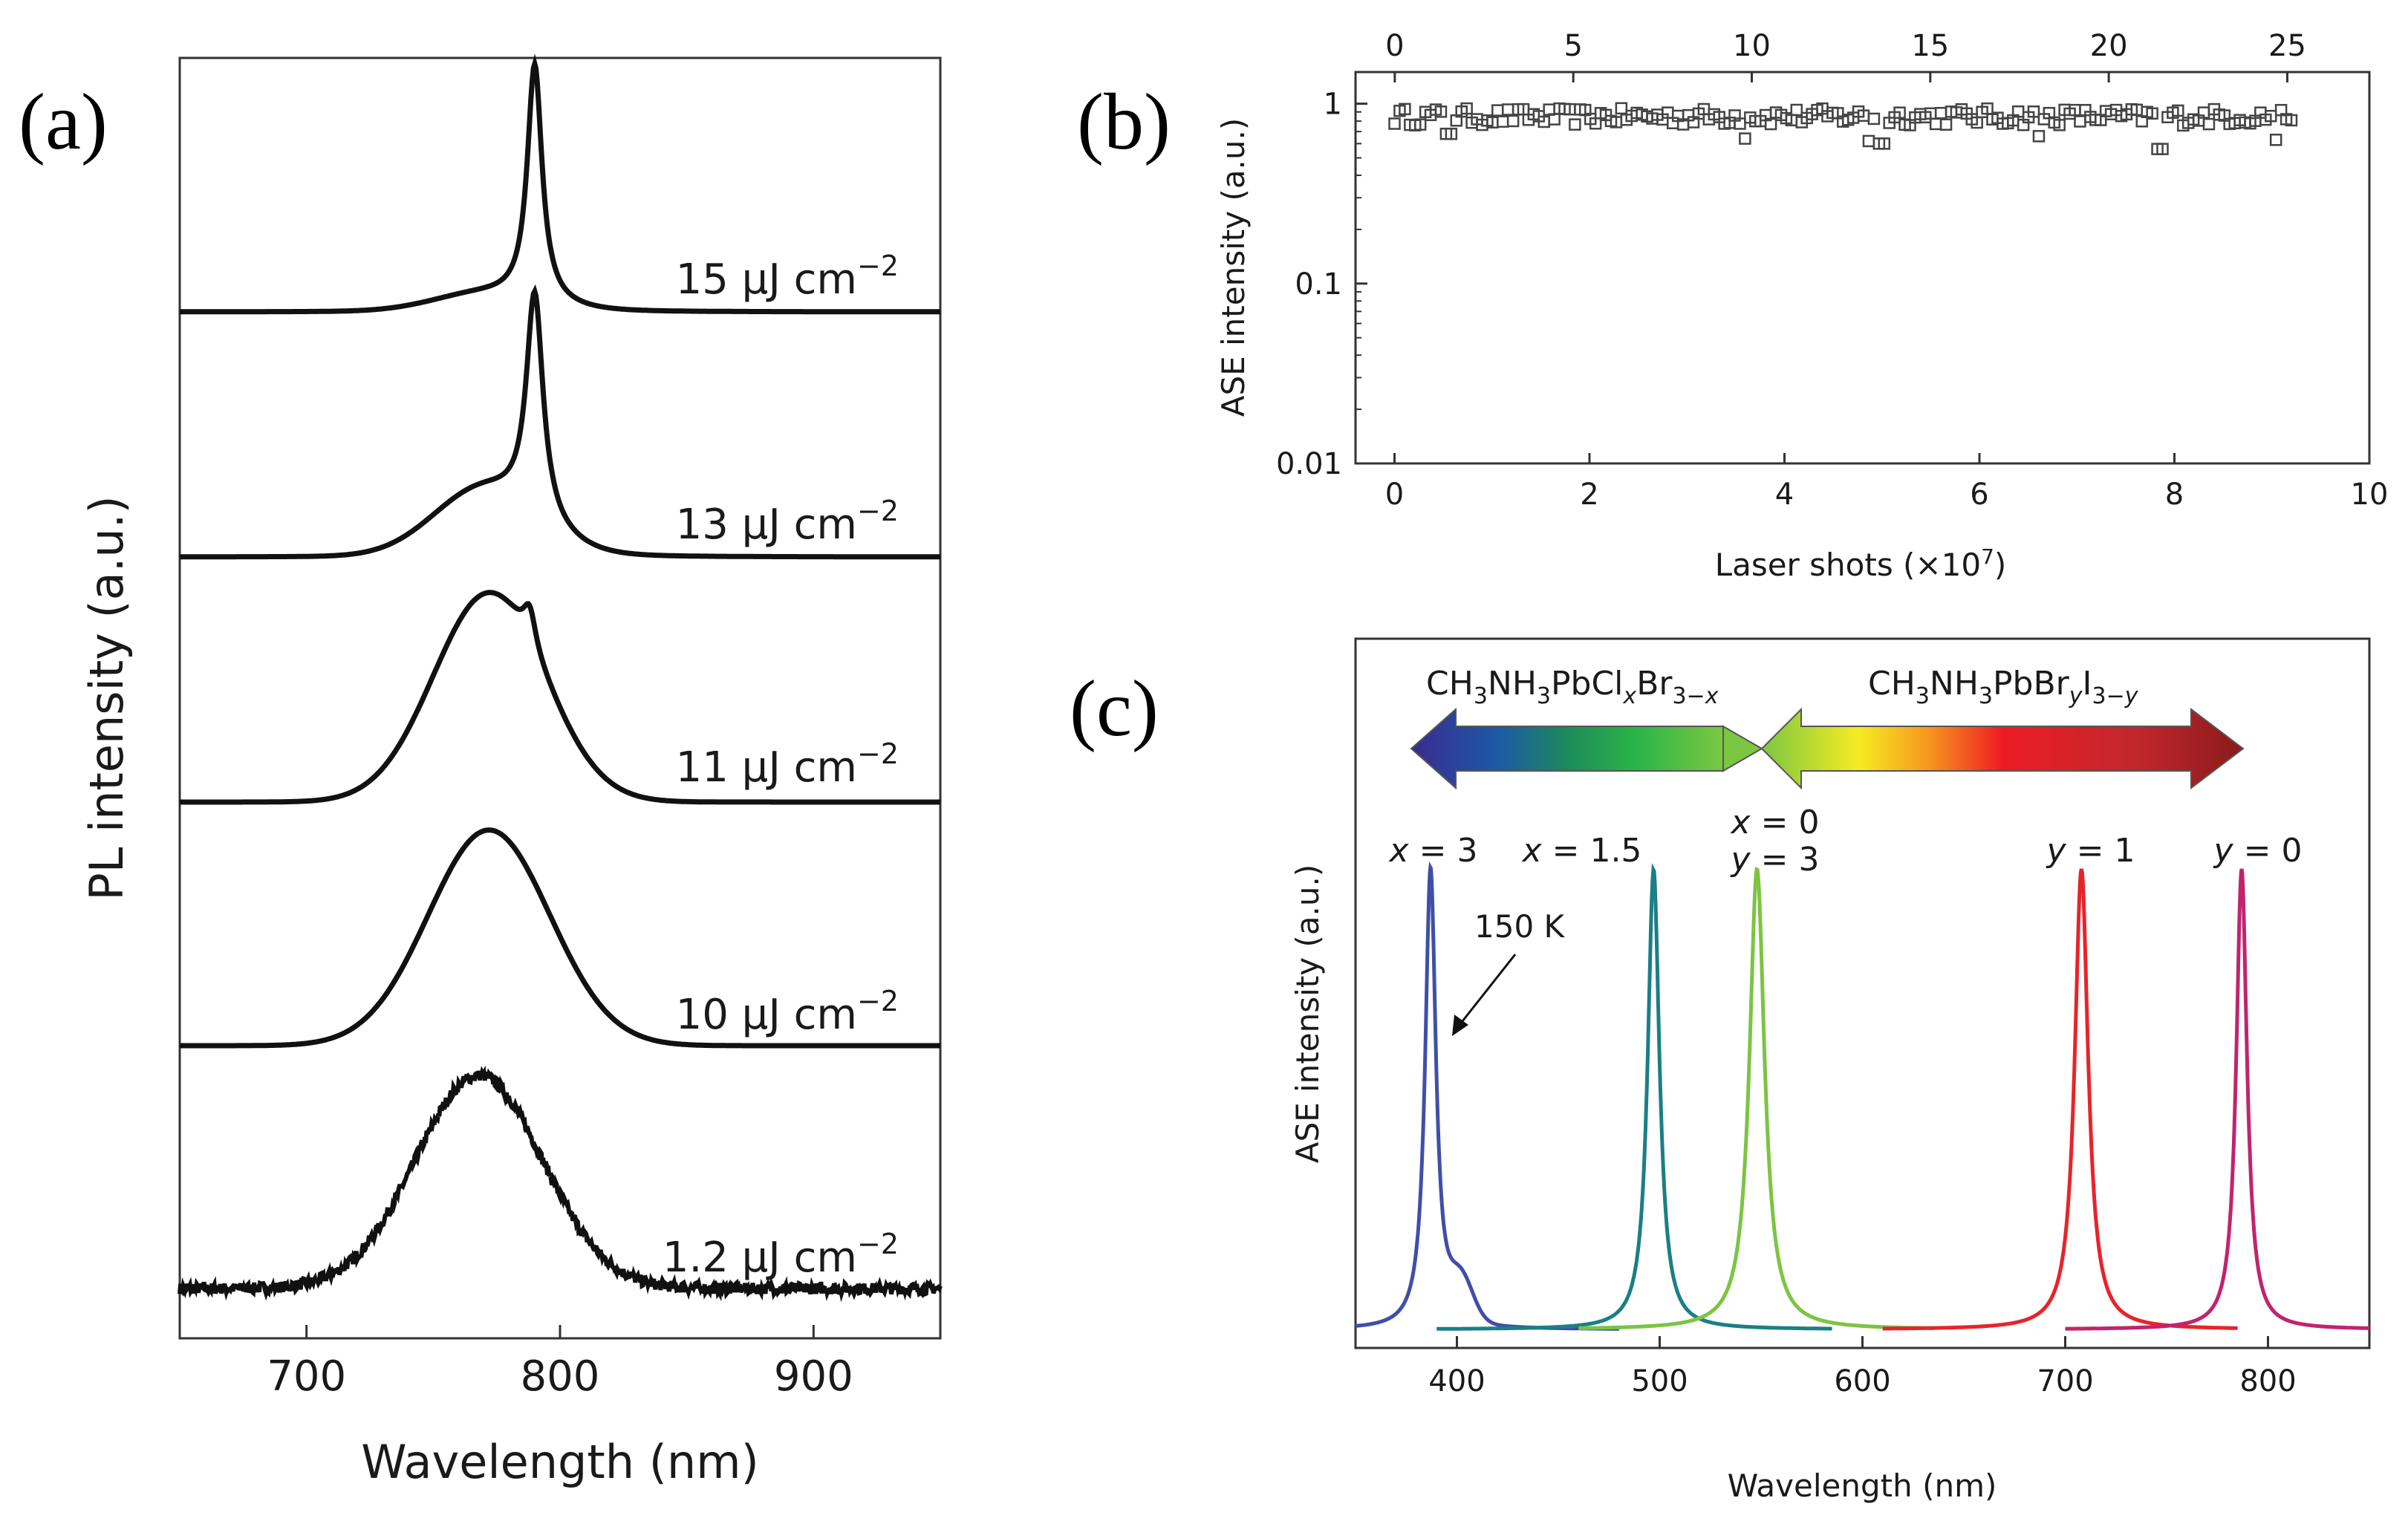 The image size is (2408, 1521). I want to click on panel-c-curves, so click(1862, 1096).